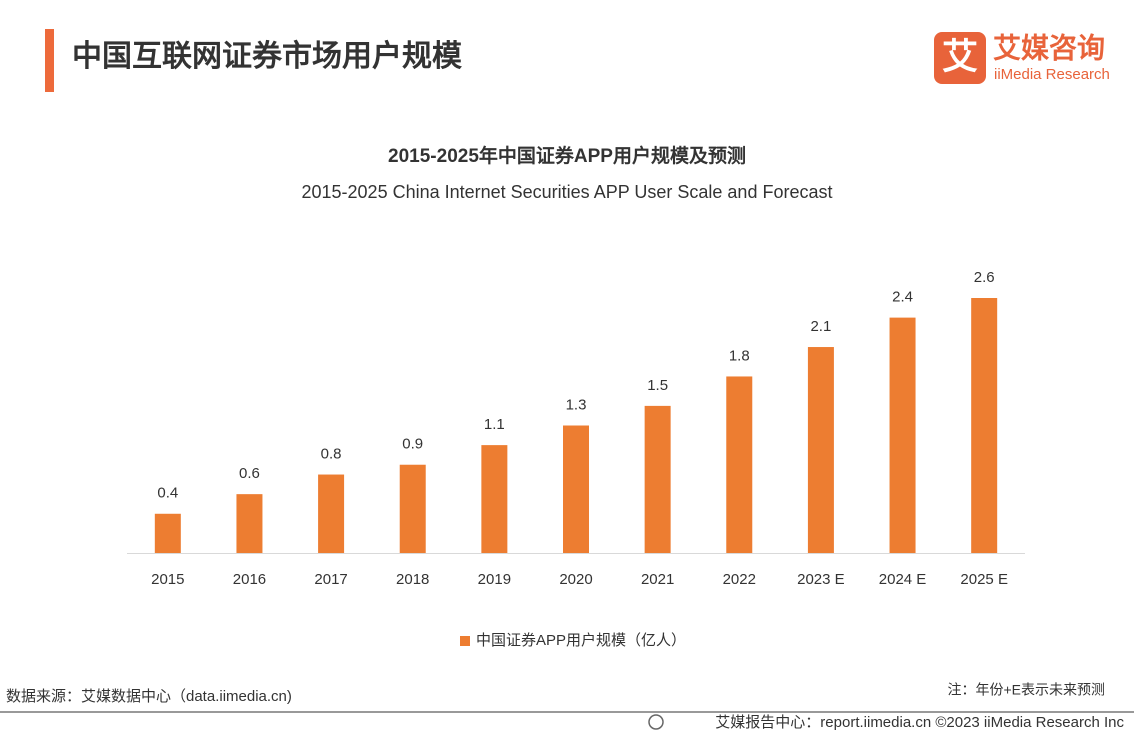  Describe the element at coordinates (149, 696) in the screenshot. I see `source: 数据来源：艾媒数据中心（data.iimedia.cn)` at that location.